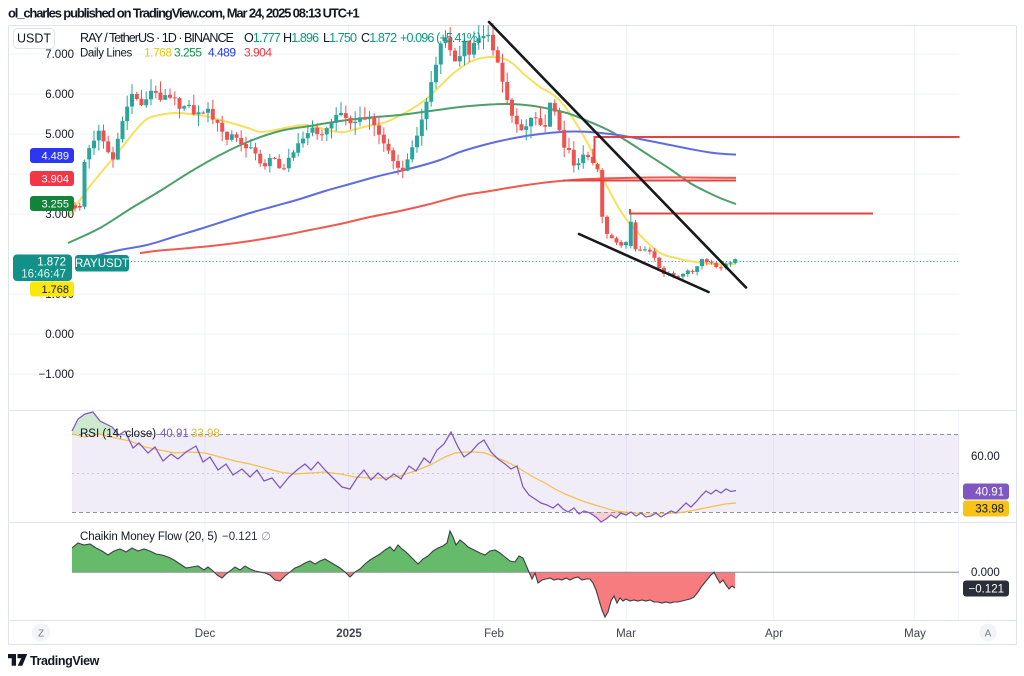 Image resolution: width=1024 pixels, height=676 pixels. I want to click on svg-text: 6.000, so click(59, 95).